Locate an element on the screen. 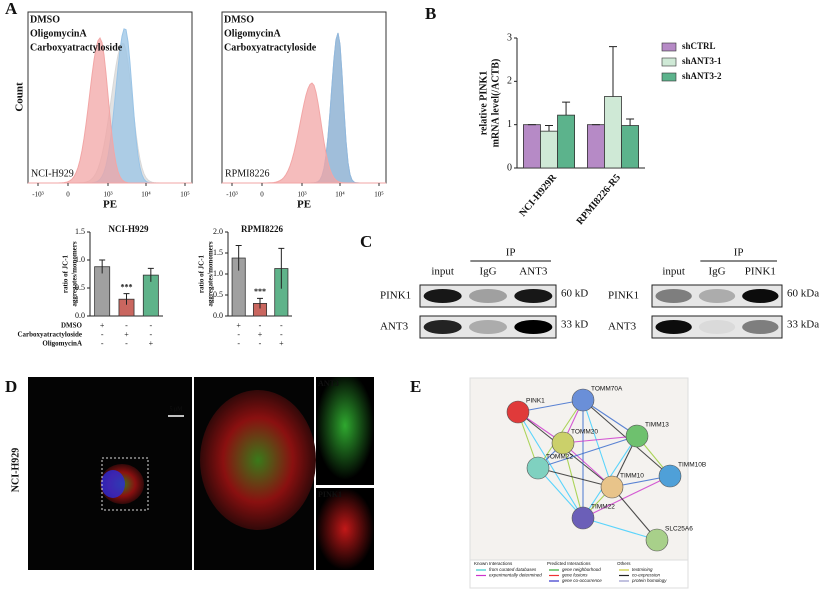 Image resolution: width=826 pixels, height=616 pixels. y-tick-label: 0.0 is located at coordinates (80, 315).